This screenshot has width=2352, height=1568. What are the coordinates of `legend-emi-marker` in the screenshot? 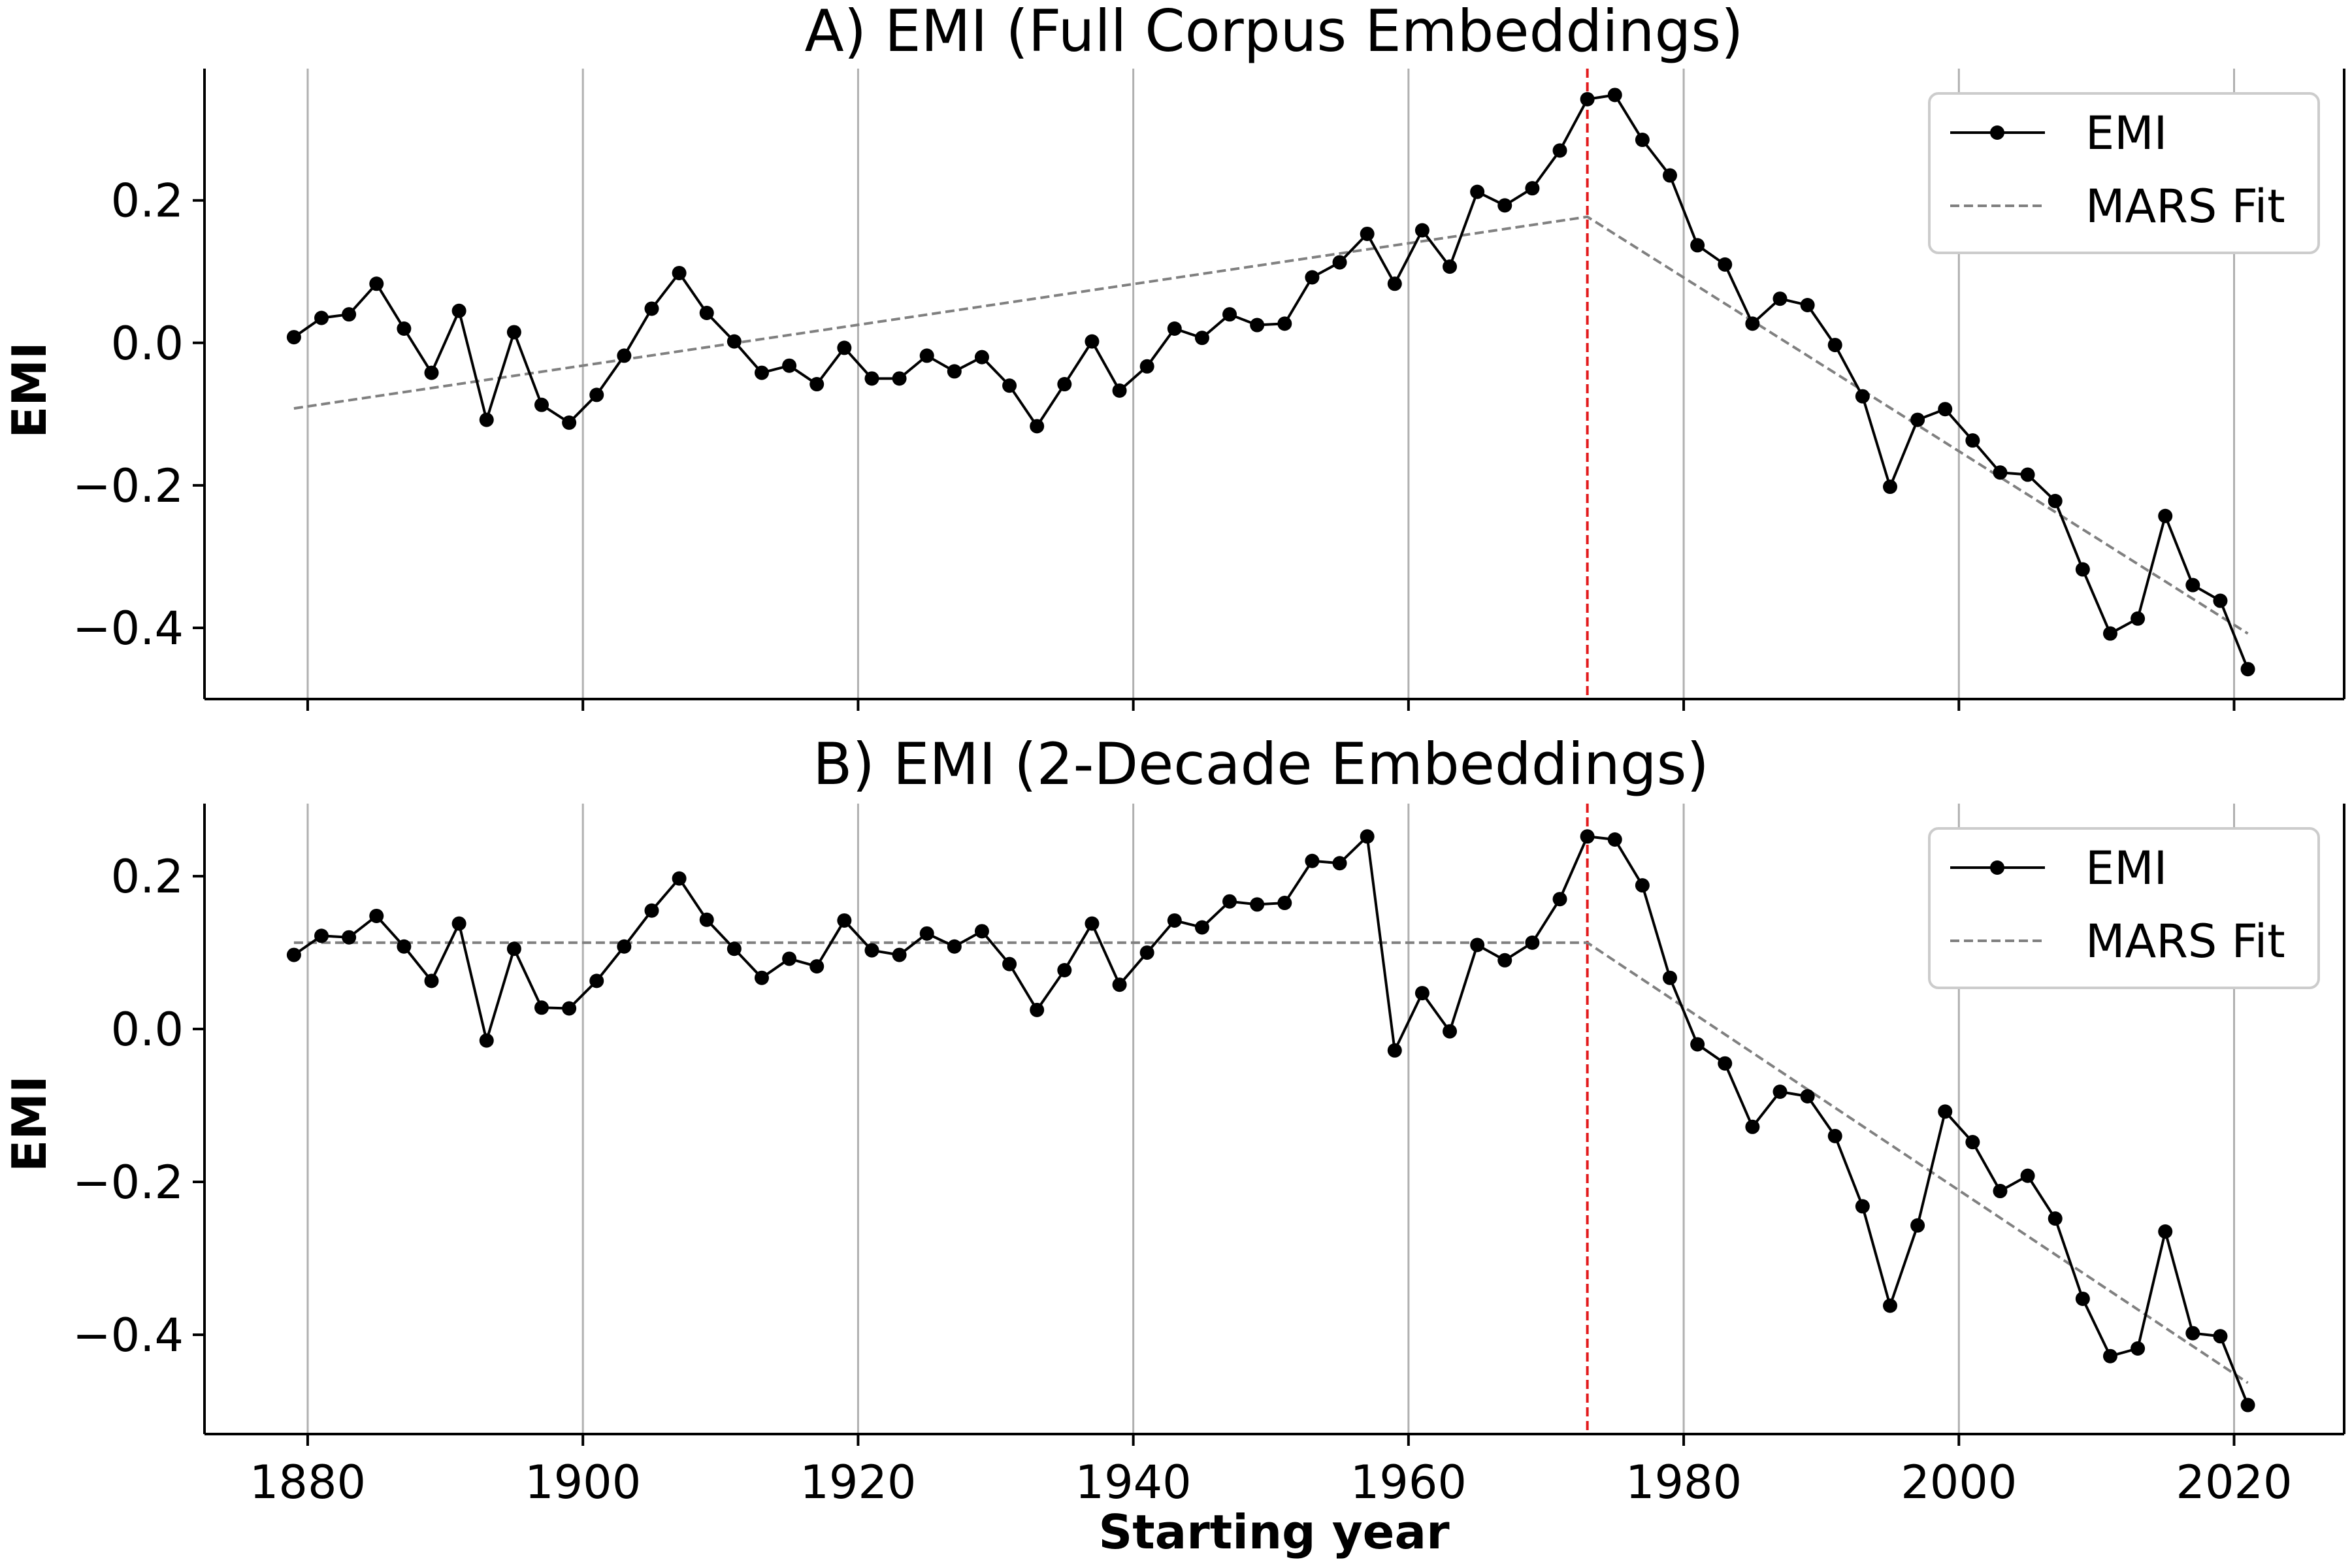 It's located at (1997, 867).